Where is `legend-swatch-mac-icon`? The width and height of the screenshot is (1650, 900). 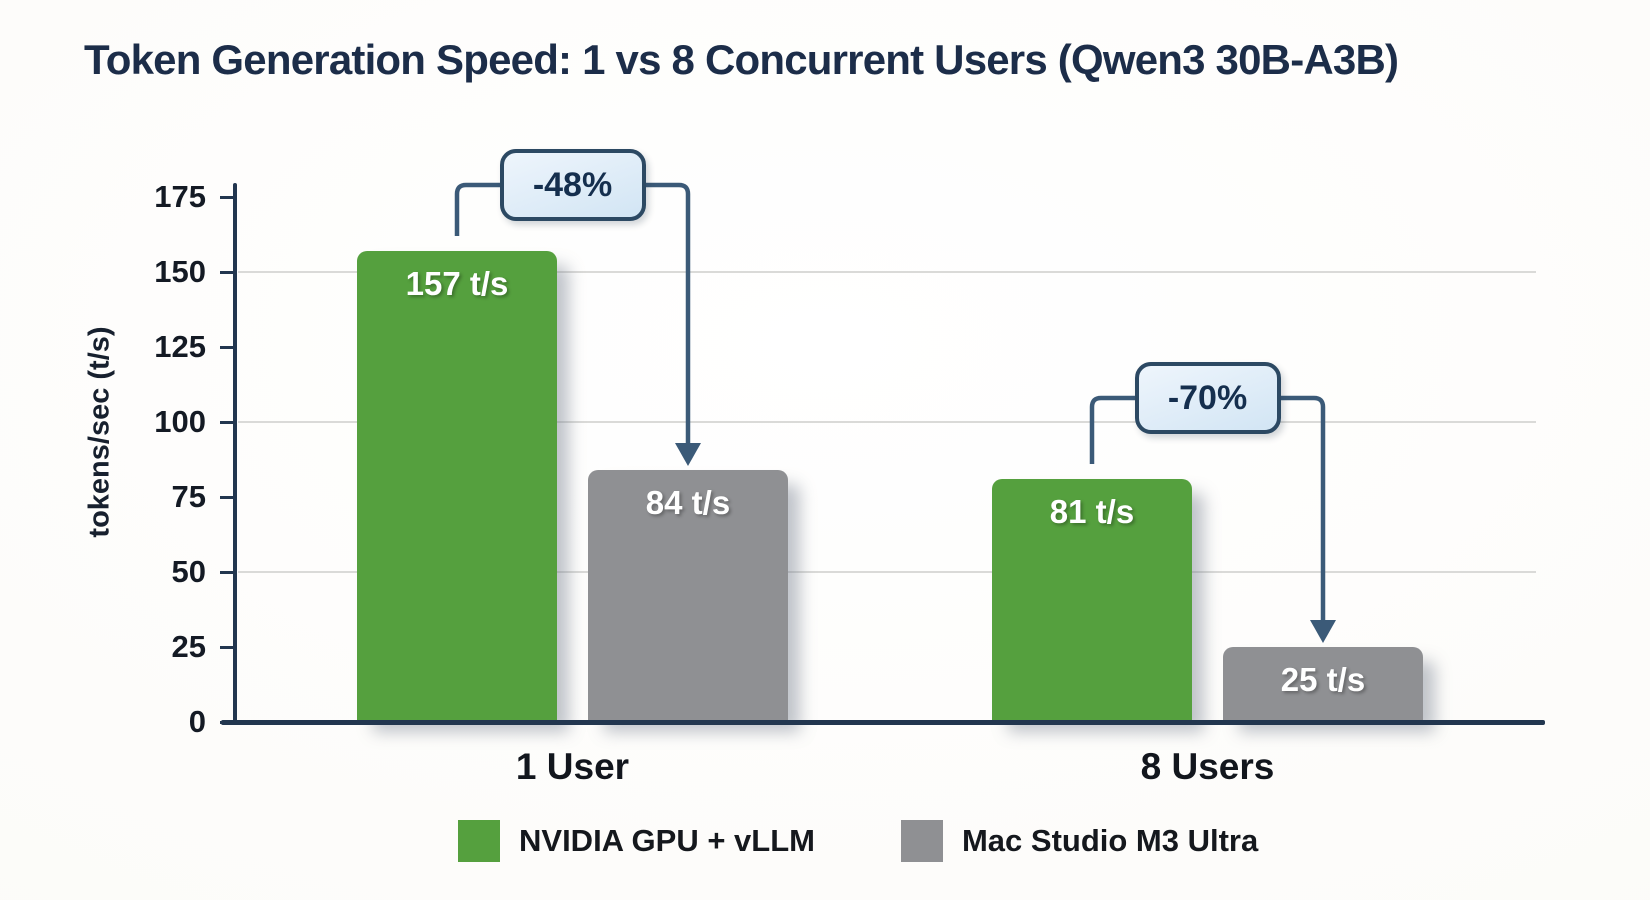
legend-swatch-mac-icon is located at coordinates (921, 841).